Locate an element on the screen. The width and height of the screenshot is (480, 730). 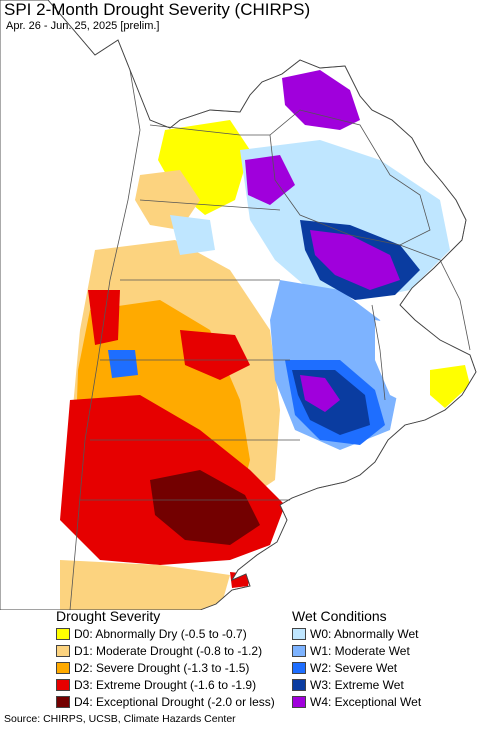
wet-legend-item: W0: Abnormally Wet is located at coordinates (356, 633).